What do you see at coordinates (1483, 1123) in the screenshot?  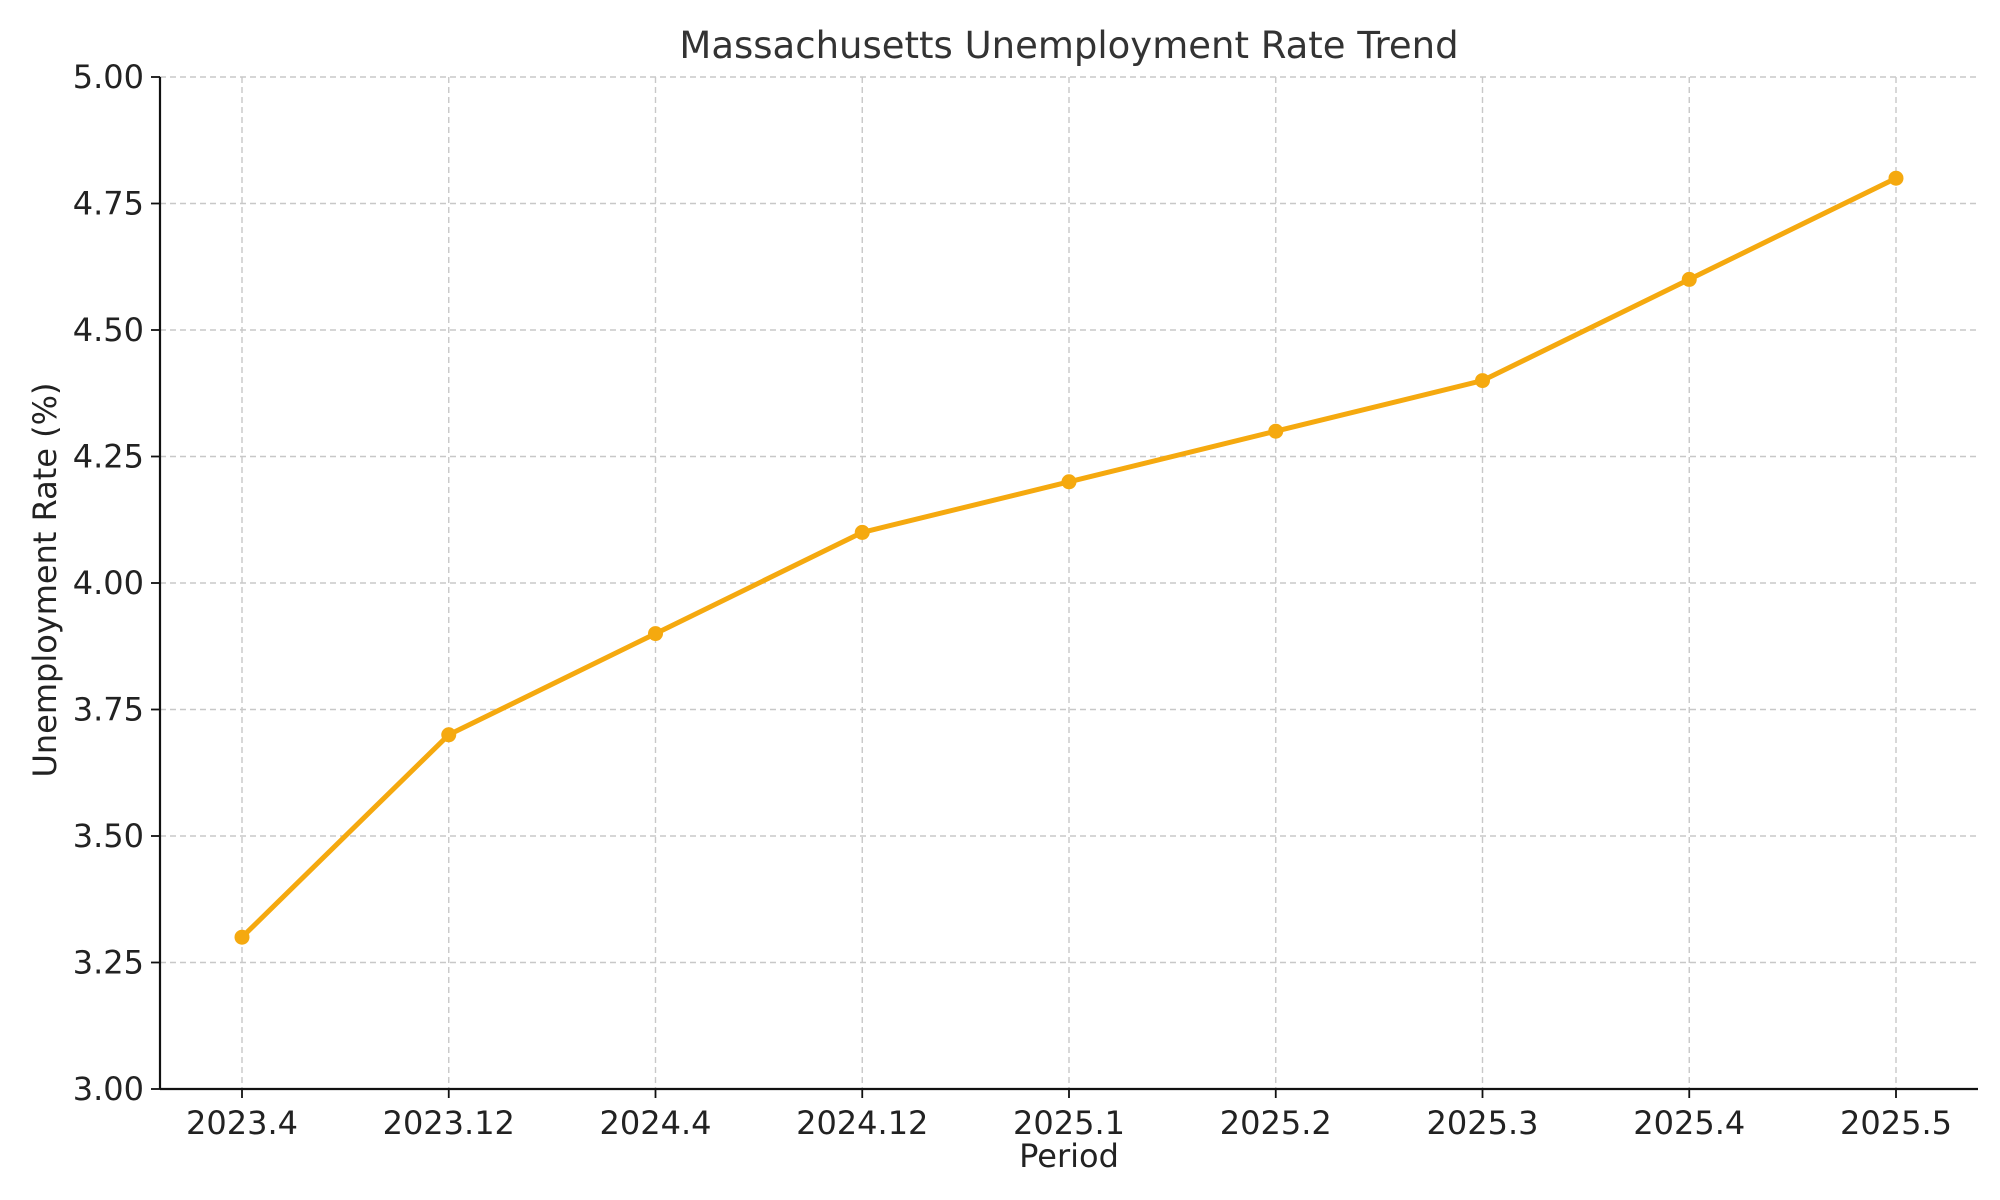 I see `x-tick-label: 2025.3` at bounding box center [1483, 1123].